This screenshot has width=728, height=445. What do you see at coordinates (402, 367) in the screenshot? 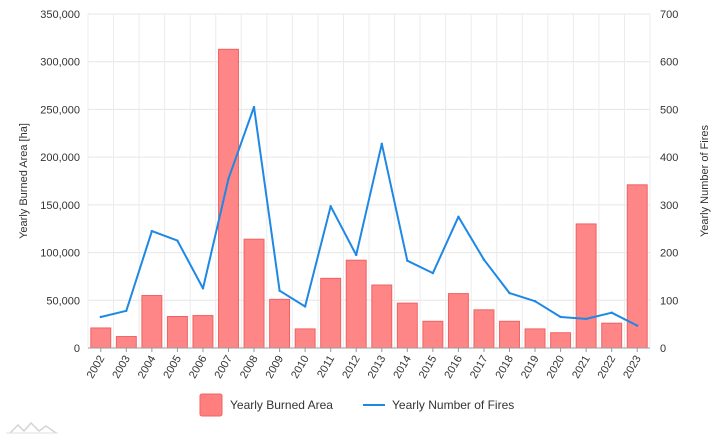
I see `x-tick-label: 2014` at bounding box center [402, 367].